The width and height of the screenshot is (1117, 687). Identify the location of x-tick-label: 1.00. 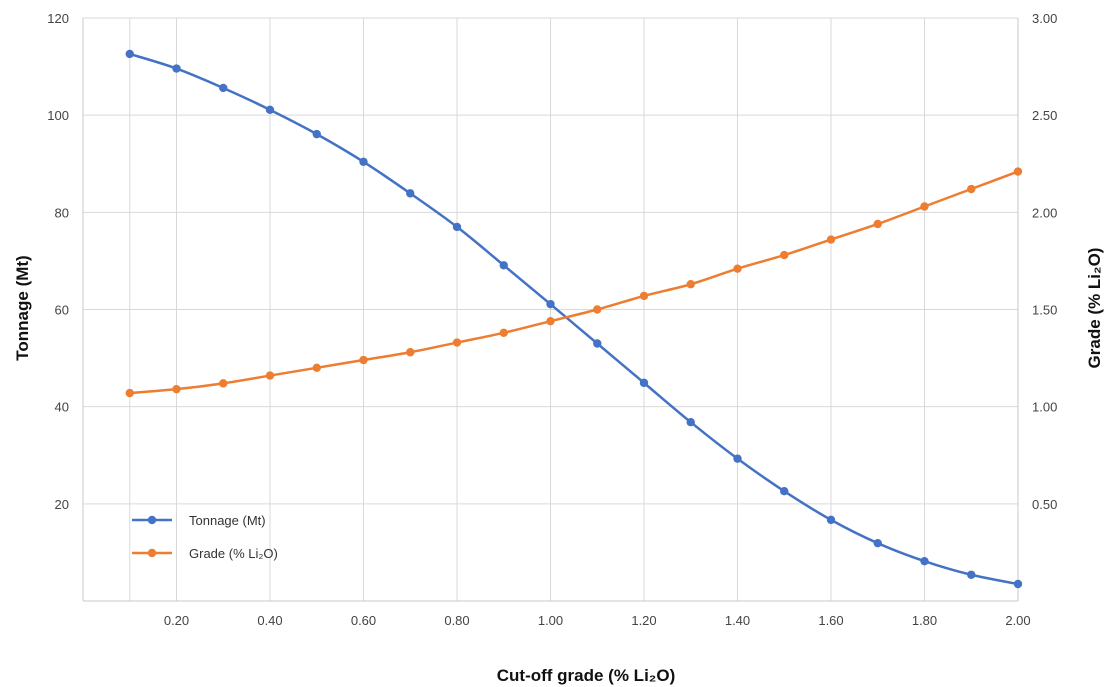
(550, 620).